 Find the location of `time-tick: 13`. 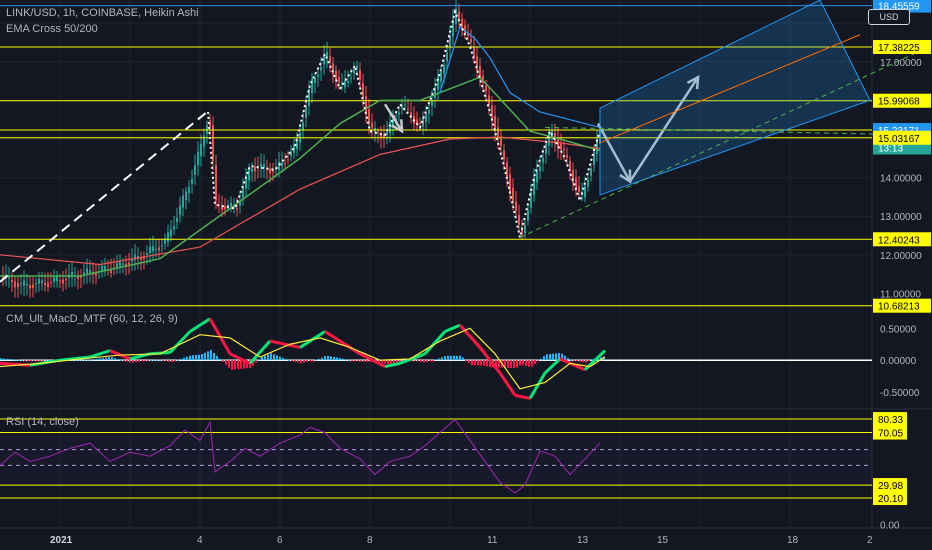

time-tick: 13 is located at coordinates (583, 540).